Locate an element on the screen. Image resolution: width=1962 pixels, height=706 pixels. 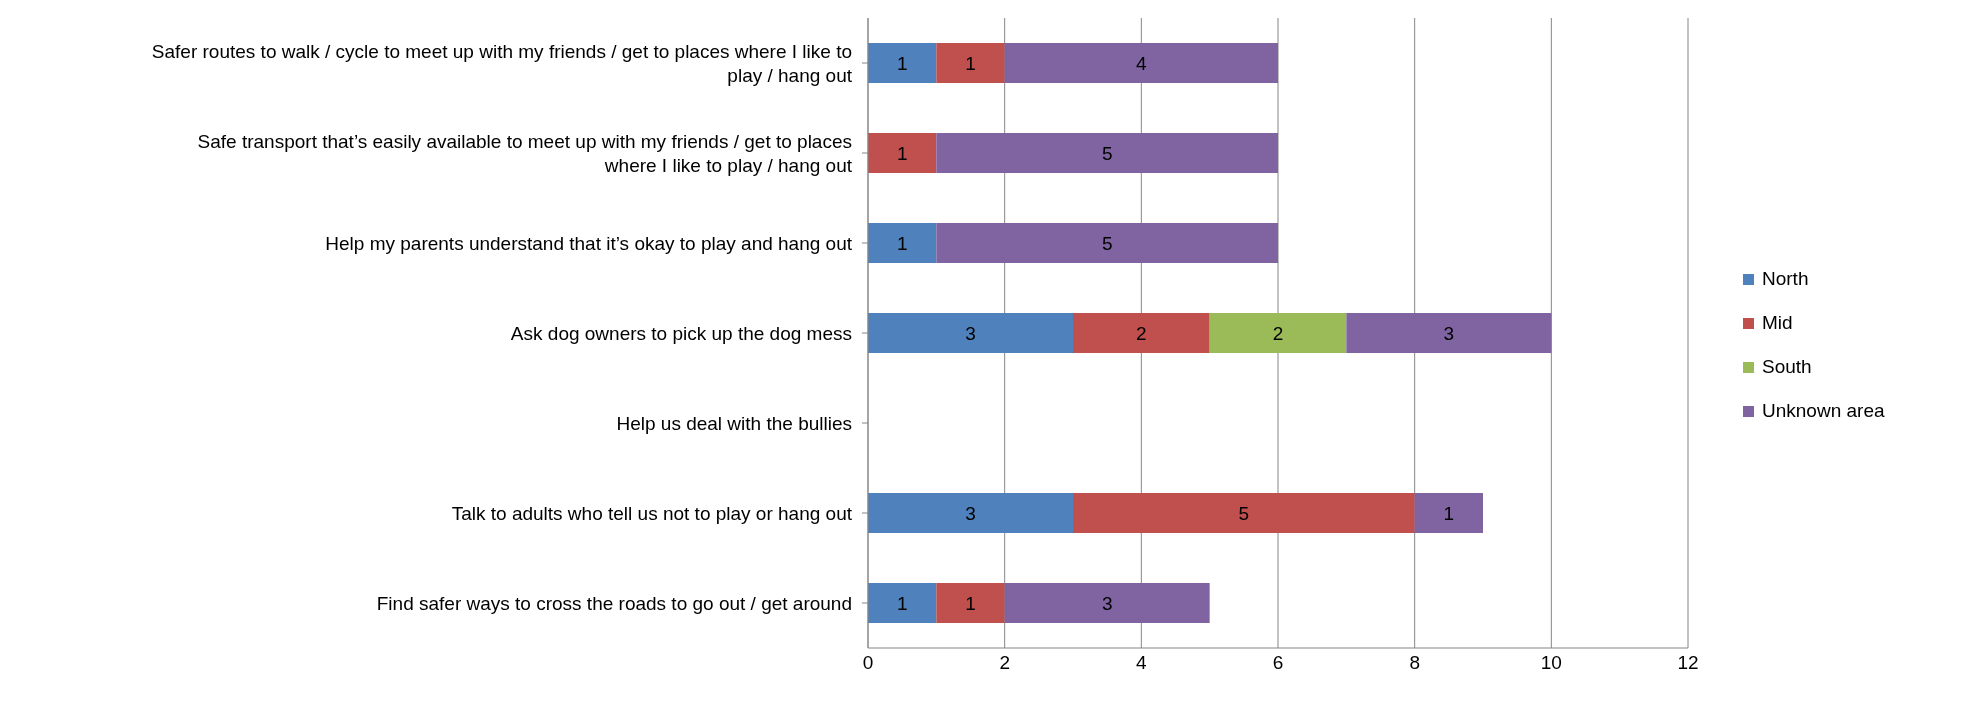
x-tick-label: 12 is located at coordinates (1688, 663).